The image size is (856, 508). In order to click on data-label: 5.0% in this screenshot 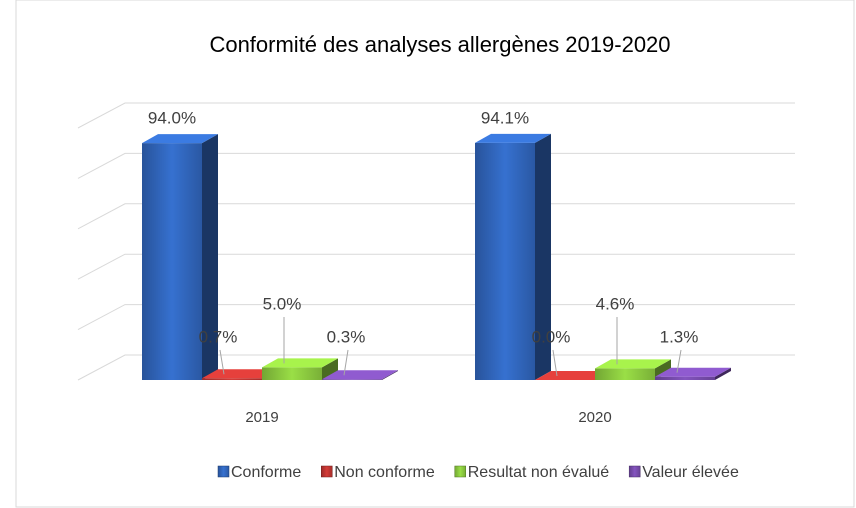, I will do `click(282, 303)`.